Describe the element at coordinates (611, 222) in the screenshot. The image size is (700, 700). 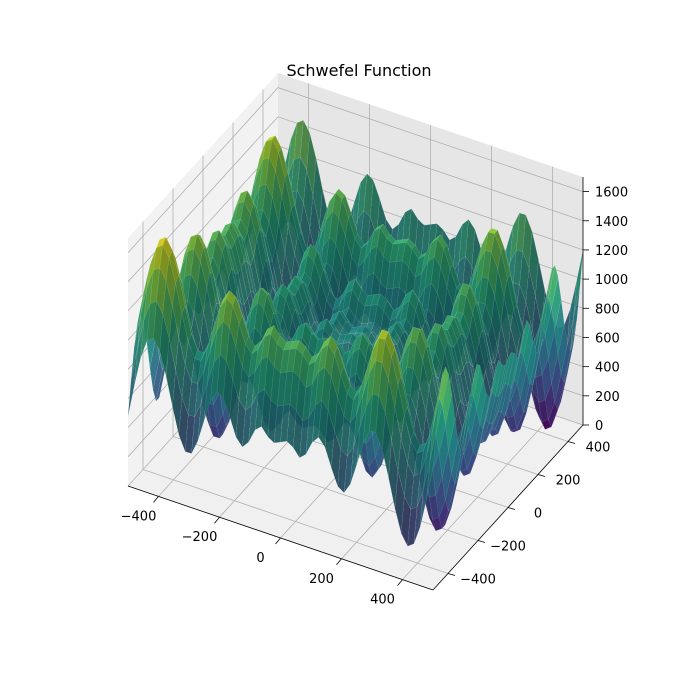
I see `z-tick-label: 1400` at that location.